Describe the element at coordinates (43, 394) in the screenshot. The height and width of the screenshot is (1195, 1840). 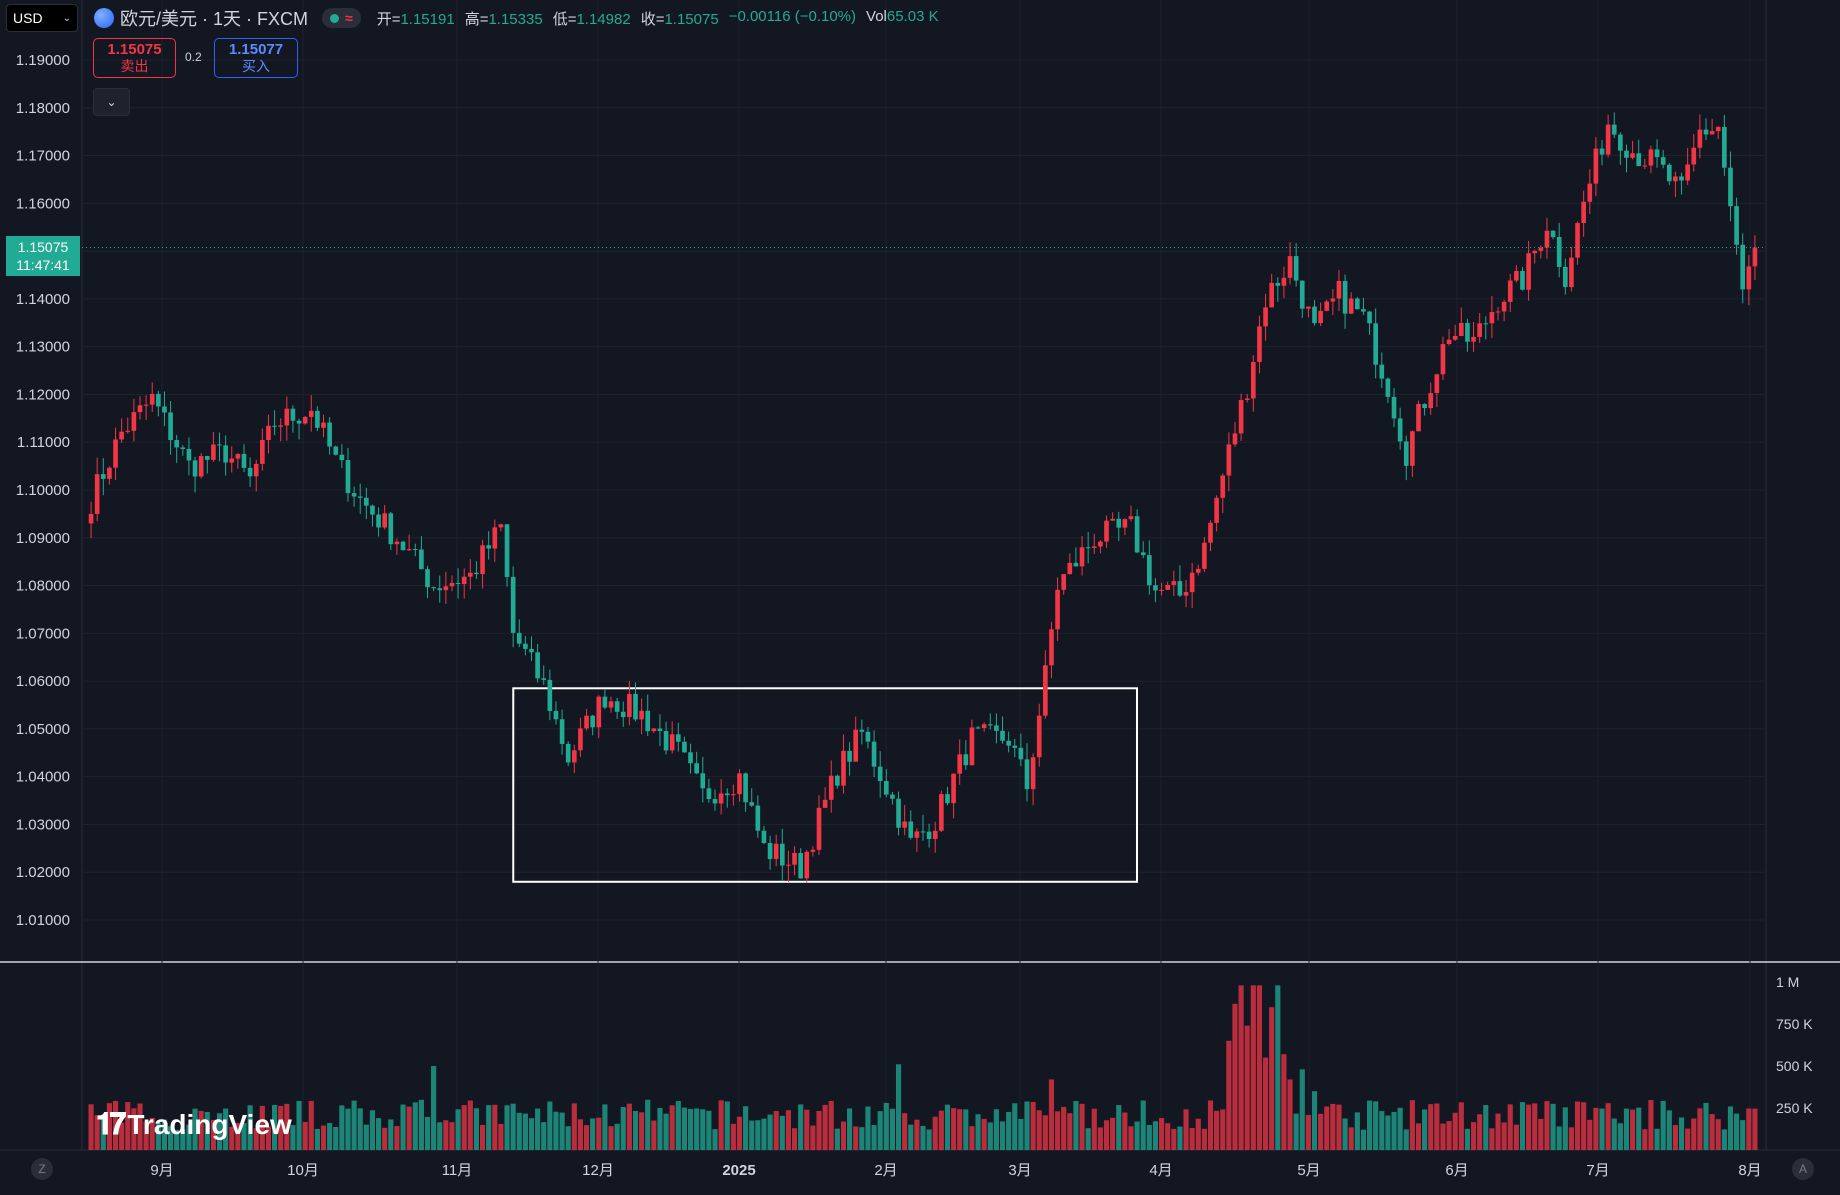
I see `price-tick-label: 1.12000` at that location.